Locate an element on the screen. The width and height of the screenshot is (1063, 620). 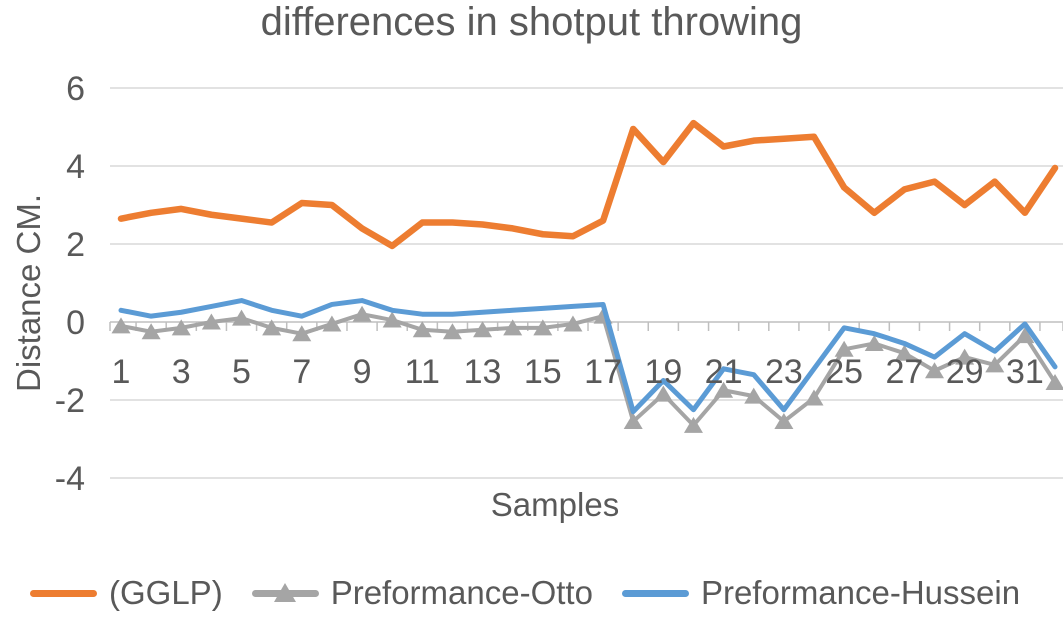
x-tick-label-25: 25 is located at coordinates (844, 372).